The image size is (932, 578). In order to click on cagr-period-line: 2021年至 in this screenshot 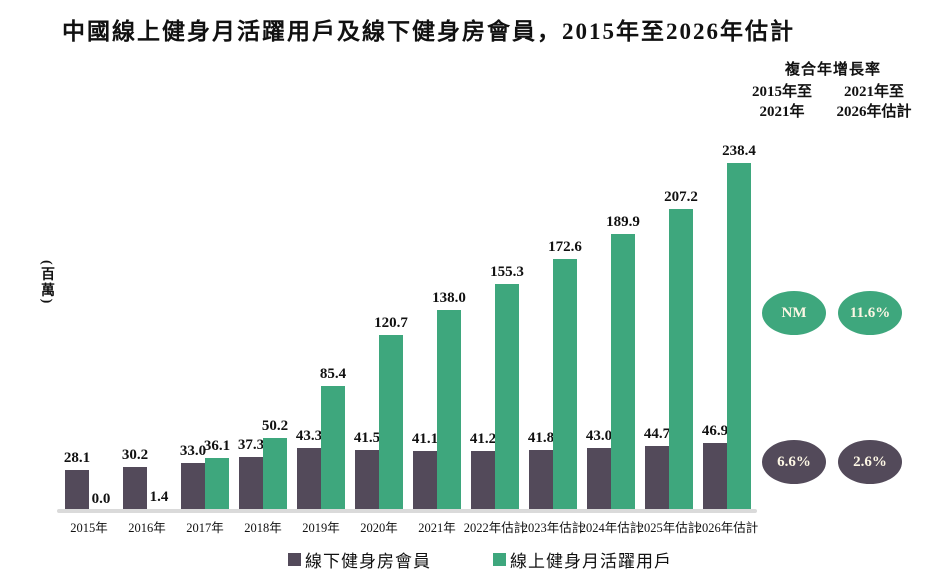, I will do `click(873, 92)`.